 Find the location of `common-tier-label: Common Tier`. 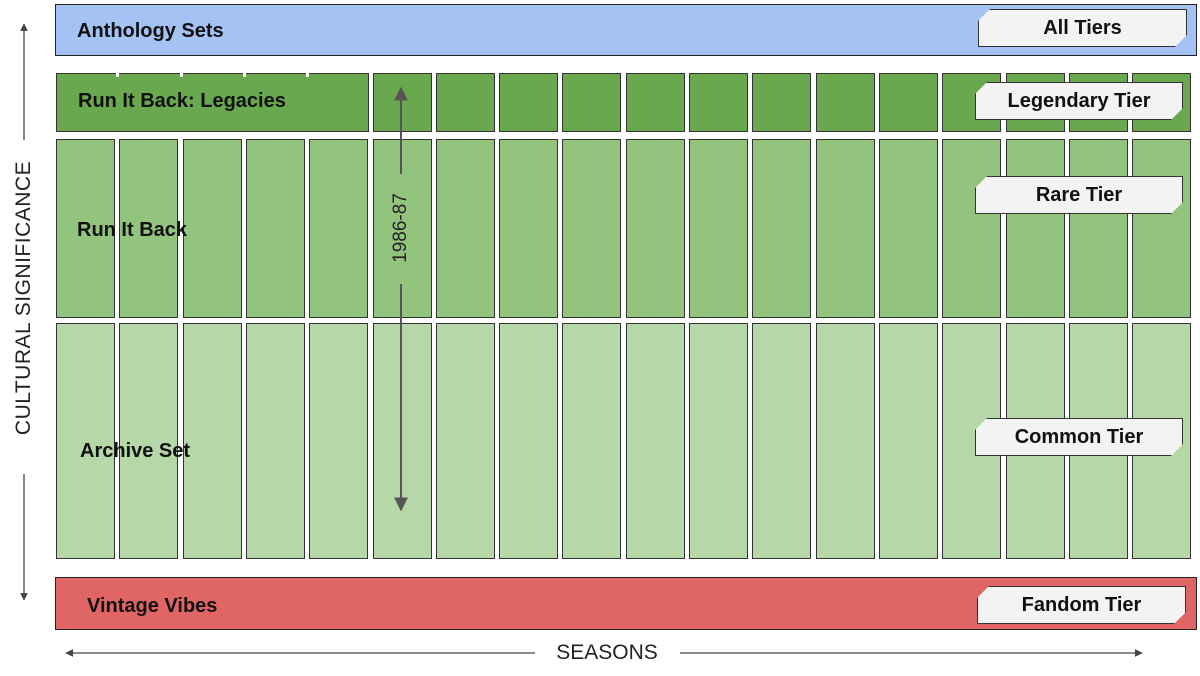

common-tier-label: Common Tier is located at coordinates (1079, 437).